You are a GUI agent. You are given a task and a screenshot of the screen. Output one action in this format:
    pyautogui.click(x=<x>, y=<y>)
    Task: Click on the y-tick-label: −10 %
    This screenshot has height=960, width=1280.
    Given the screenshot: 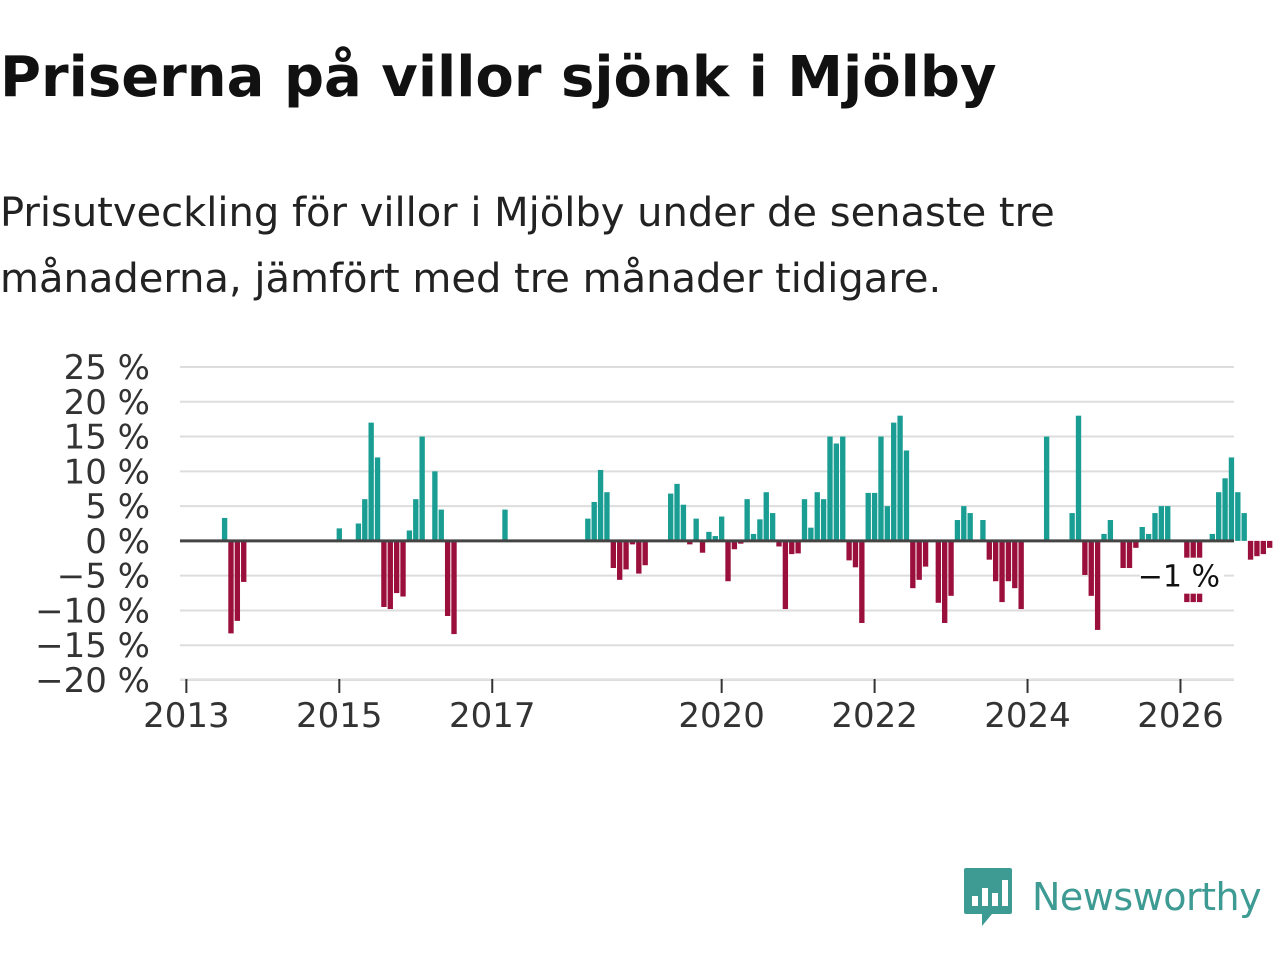 What is the action you would take?
    pyautogui.click(x=92, y=611)
    